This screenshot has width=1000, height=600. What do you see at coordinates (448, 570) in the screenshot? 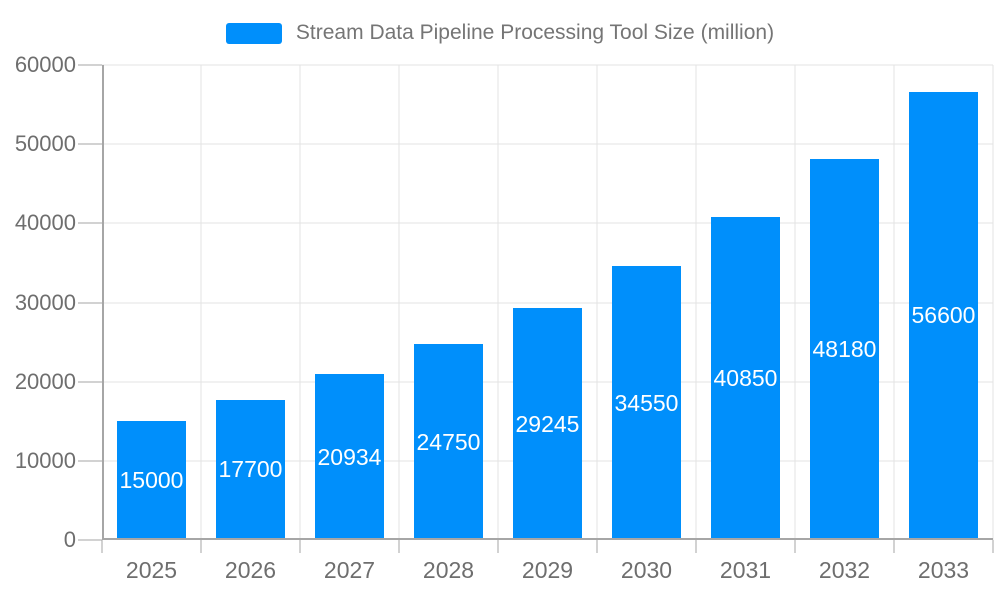
I see `x-axis-label: 2028` at bounding box center [448, 570].